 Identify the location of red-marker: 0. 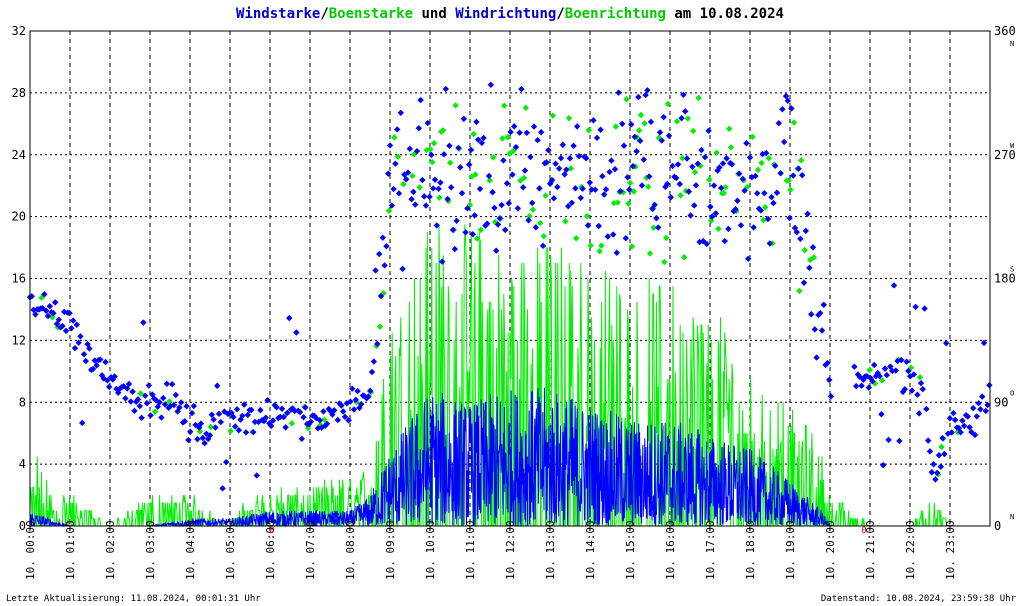
(863, 531).